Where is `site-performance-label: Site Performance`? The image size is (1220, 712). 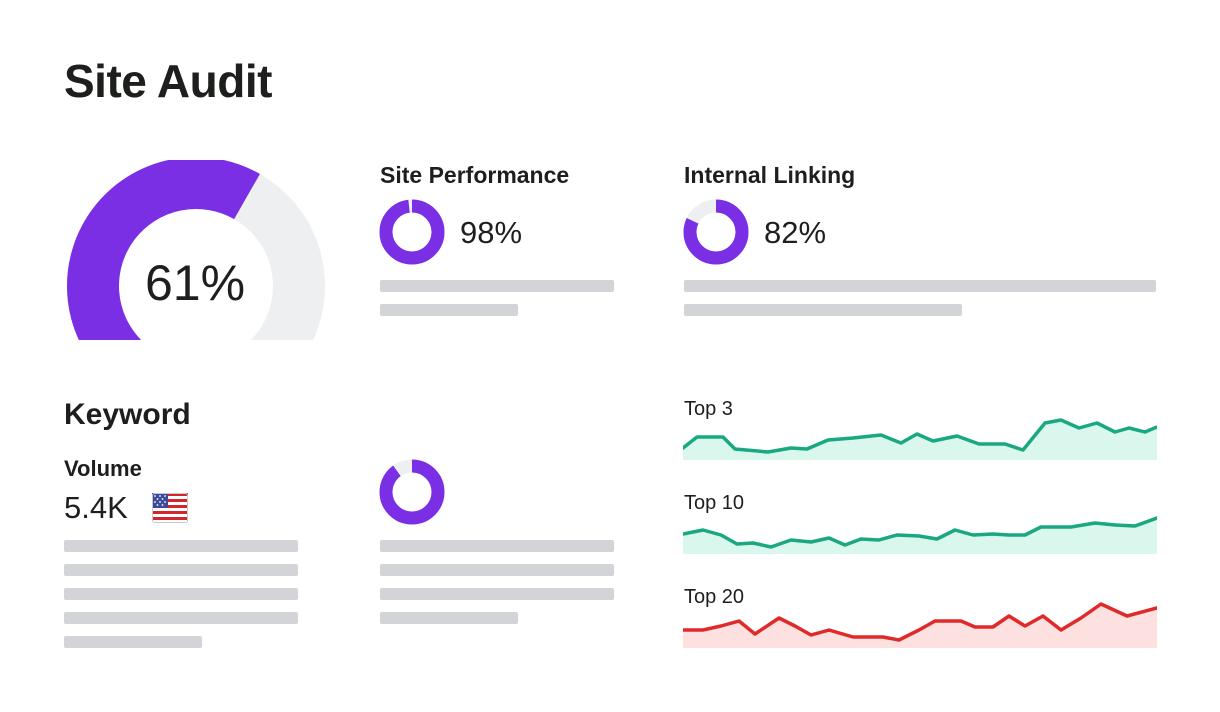 site-performance-label: Site Performance is located at coordinates (475, 175).